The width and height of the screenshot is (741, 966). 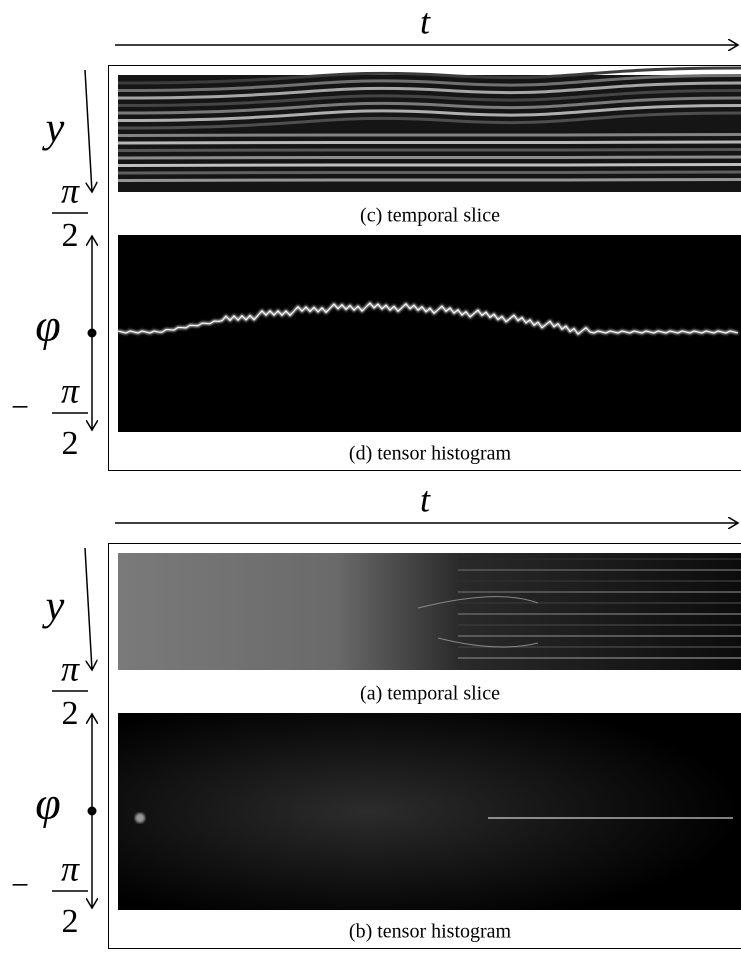 I want to click on temporal-slice-image, so click(x=429, y=611).